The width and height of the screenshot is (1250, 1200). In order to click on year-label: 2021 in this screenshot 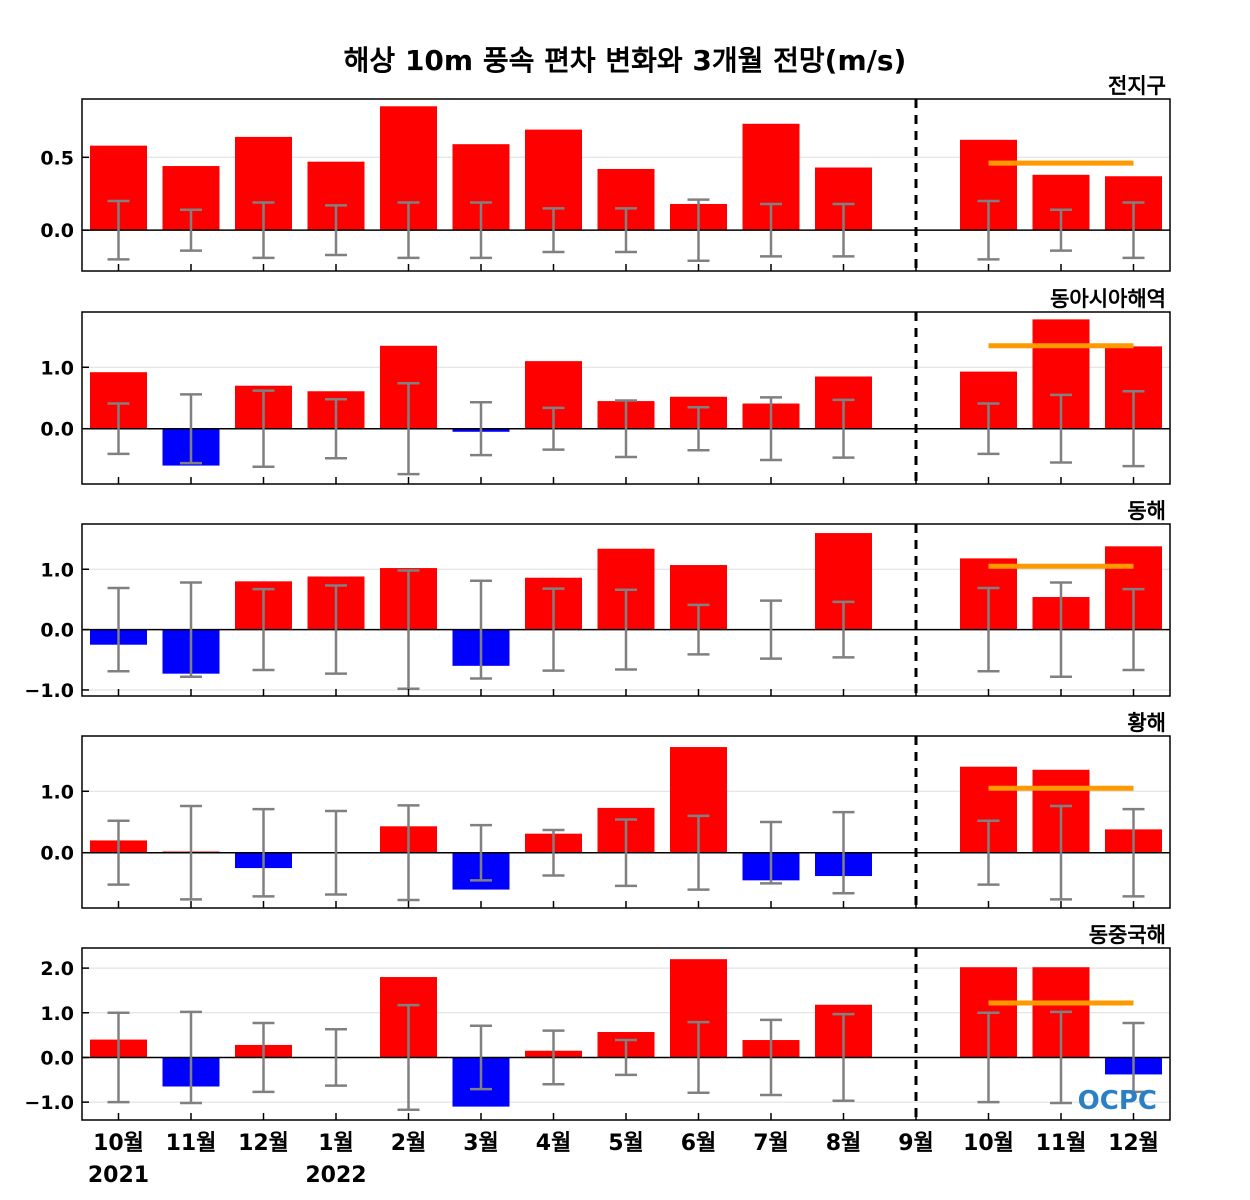, I will do `click(118, 1175)`.